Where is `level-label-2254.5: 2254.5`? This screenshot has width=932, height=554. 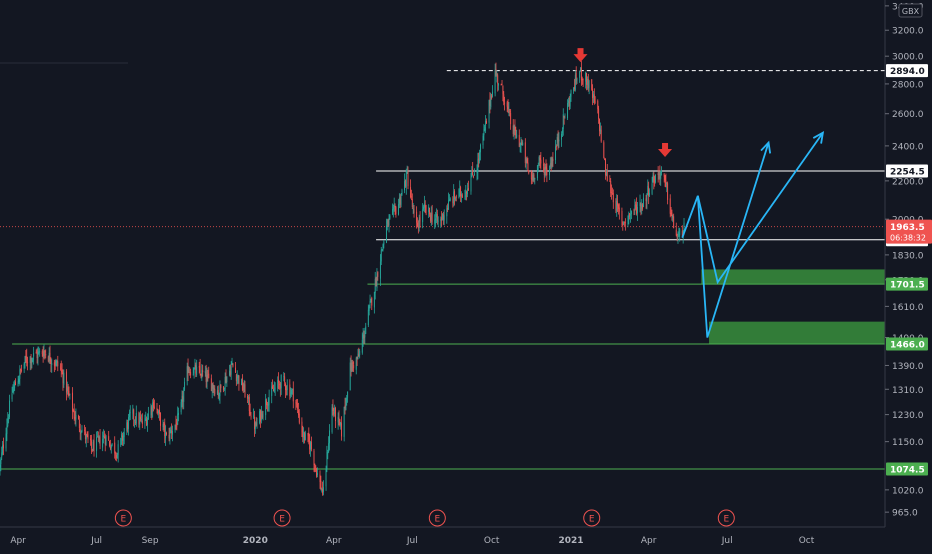
level-label-2254.5: 2254.5 is located at coordinates (907, 171).